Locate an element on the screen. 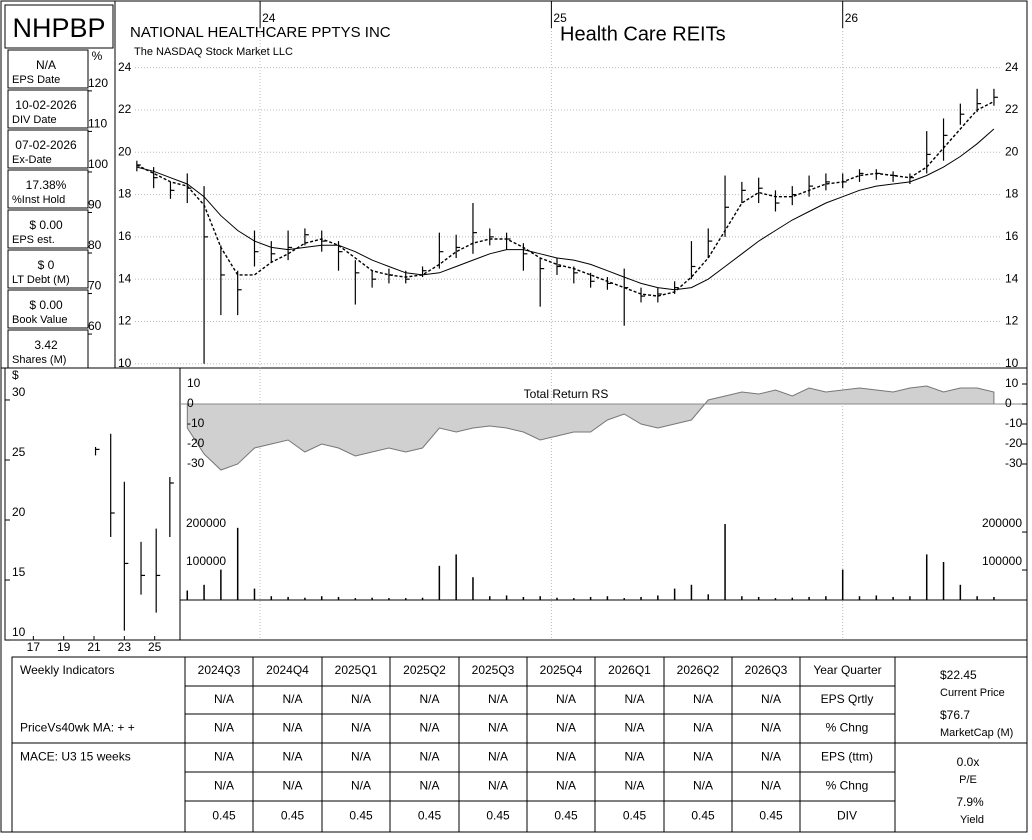 Image resolution: width=1032 pixels, height=840 pixels. summary-label: P/E is located at coordinates (968, 780).